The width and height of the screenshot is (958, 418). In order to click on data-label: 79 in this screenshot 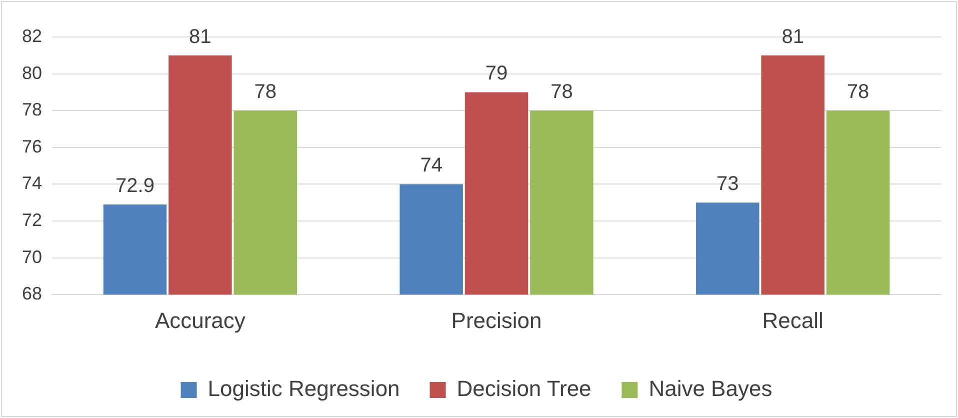, I will do `click(496, 73)`.